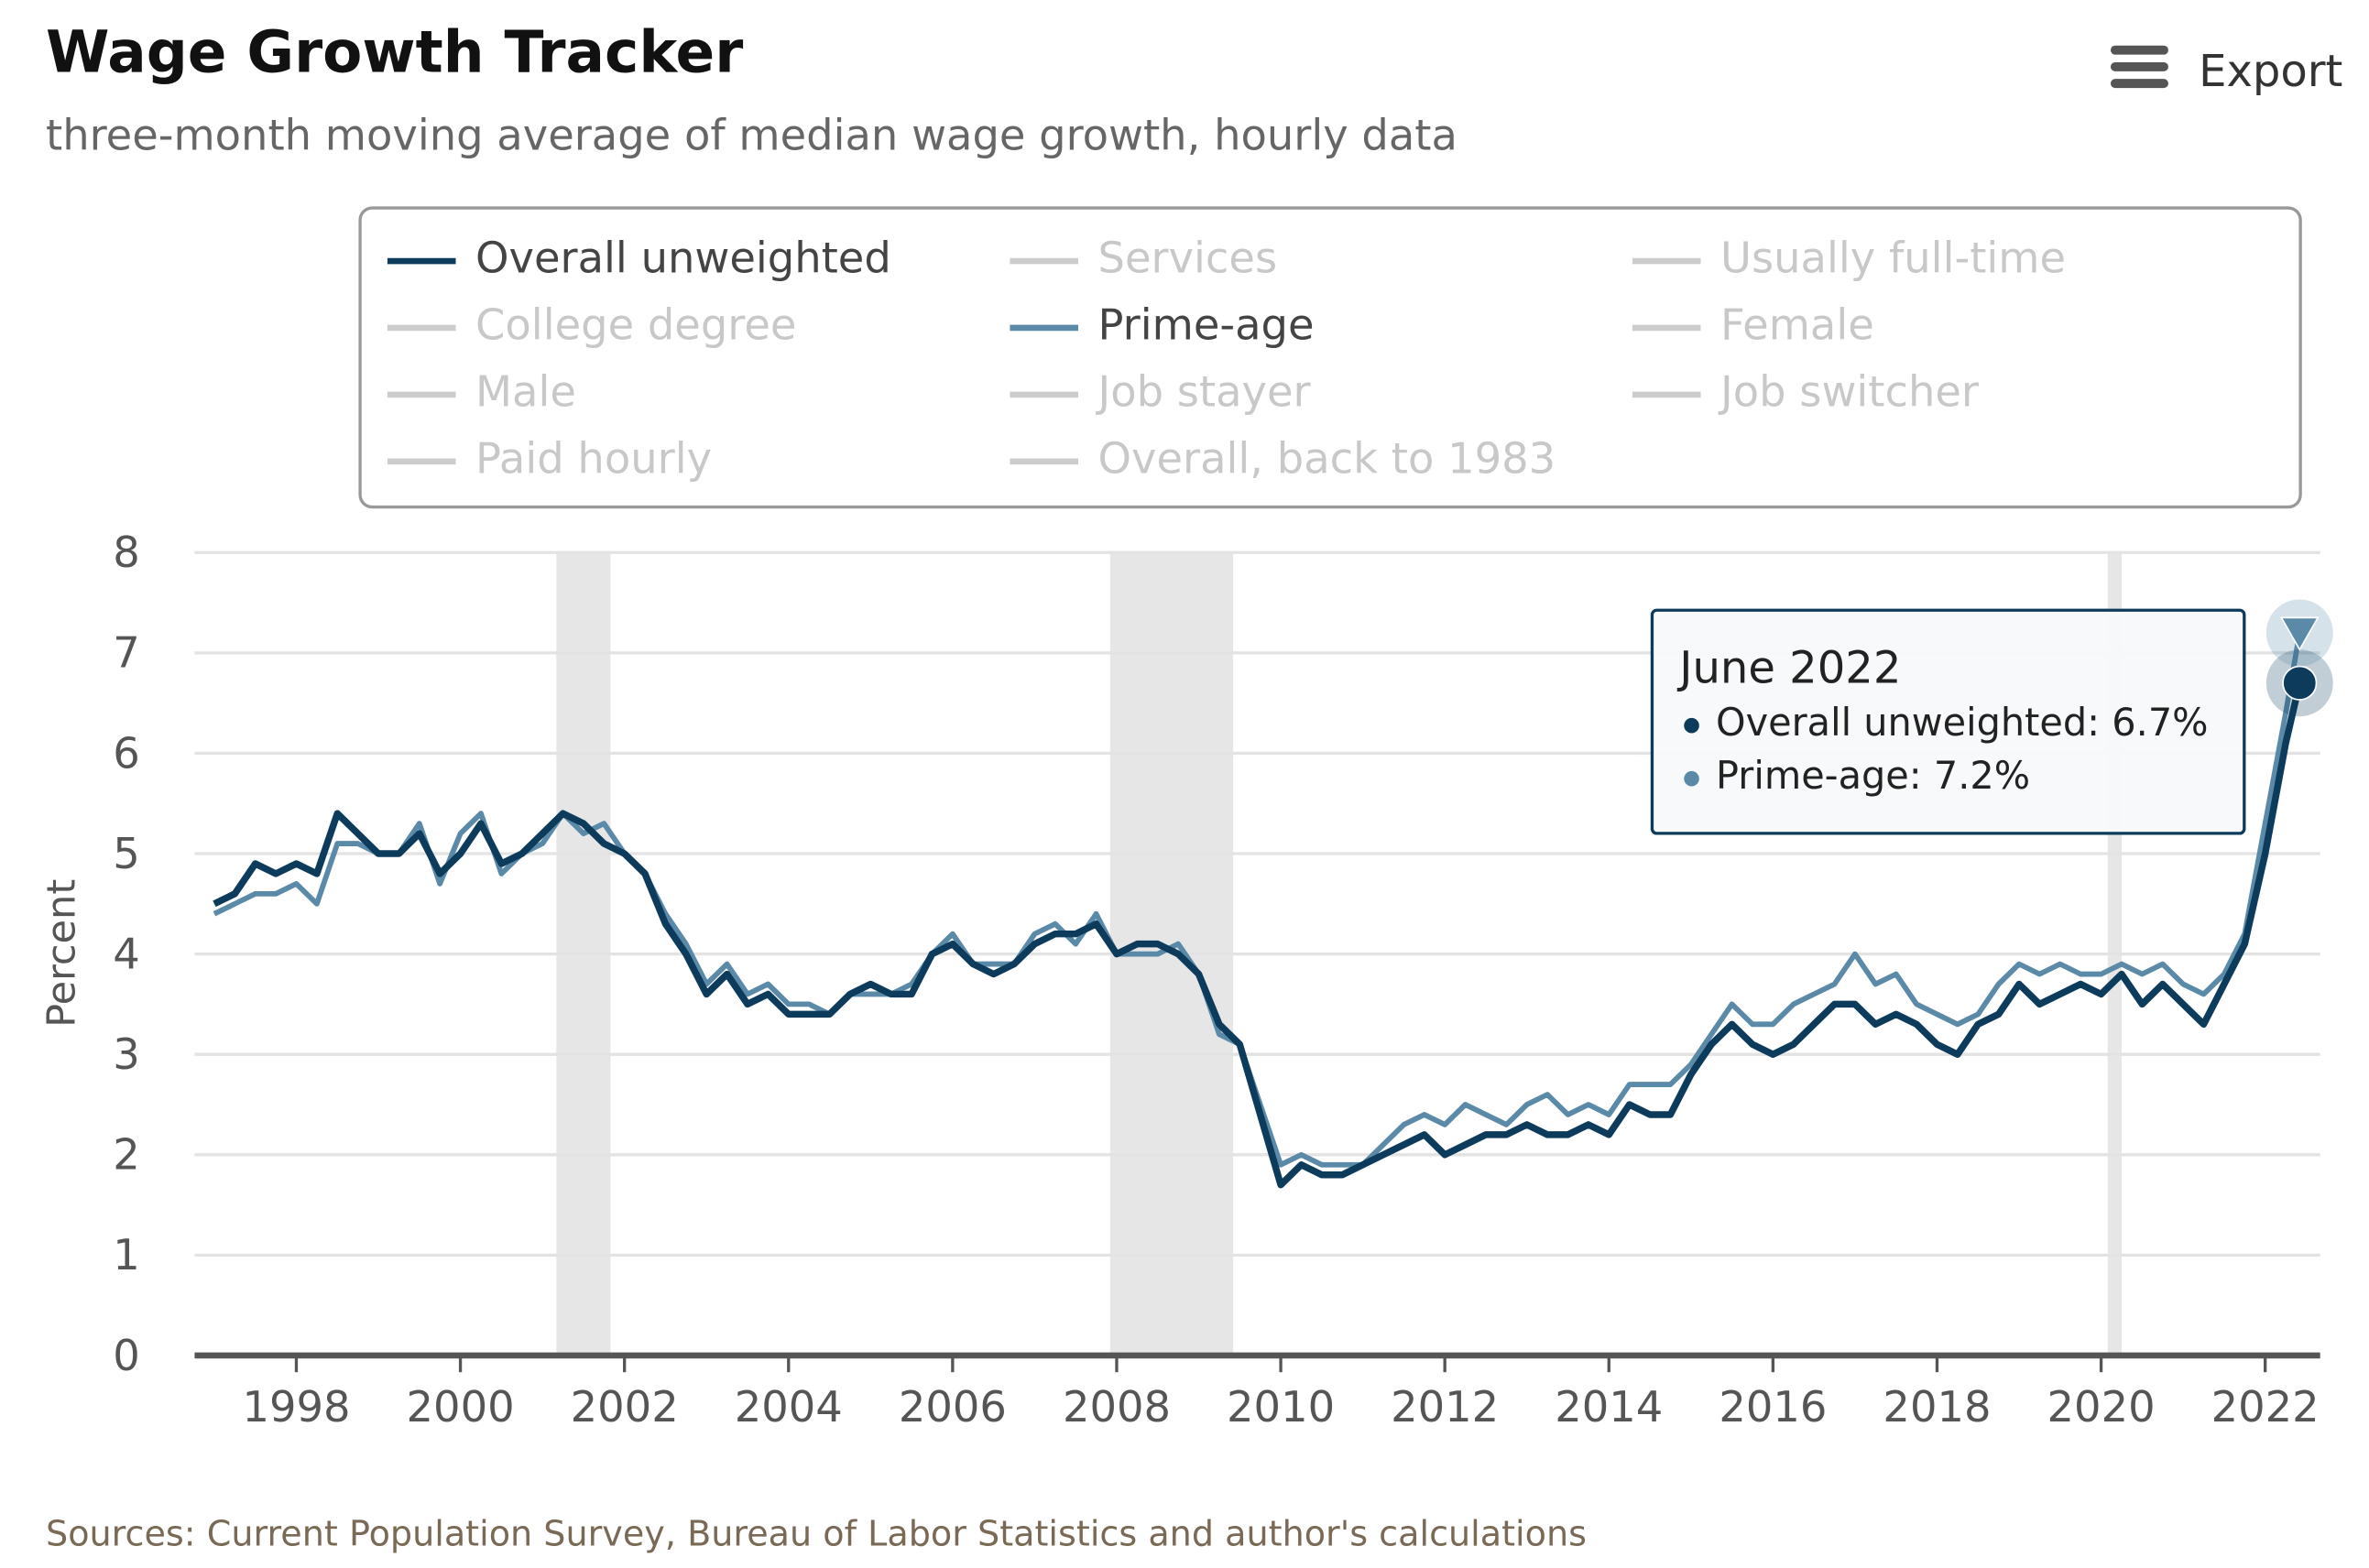 This screenshot has height=1568, width=2369. Describe the element at coordinates (625, 1407) in the screenshot. I see `x-tick-label: 2002` at that location.